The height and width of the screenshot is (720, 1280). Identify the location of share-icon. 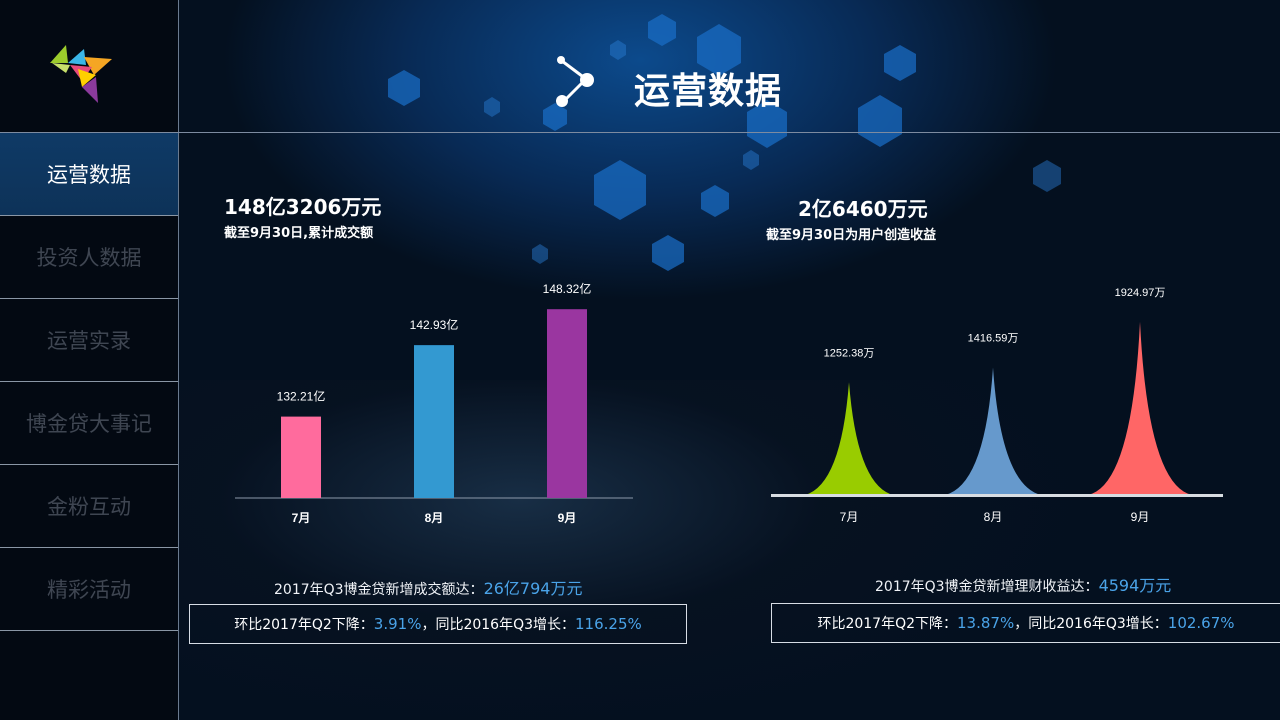
(575, 81).